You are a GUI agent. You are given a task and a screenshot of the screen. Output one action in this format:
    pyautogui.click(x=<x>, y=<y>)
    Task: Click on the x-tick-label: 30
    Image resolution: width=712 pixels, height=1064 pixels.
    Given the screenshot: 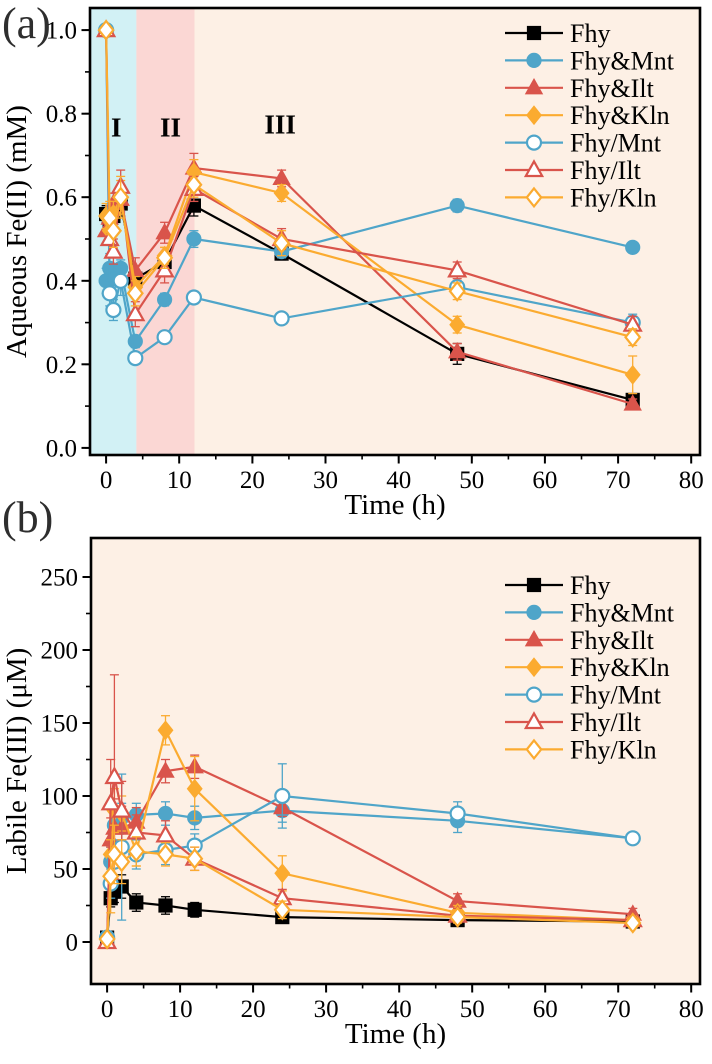 What is the action you would take?
    pyautogui.click(x=326, y=1009)
    